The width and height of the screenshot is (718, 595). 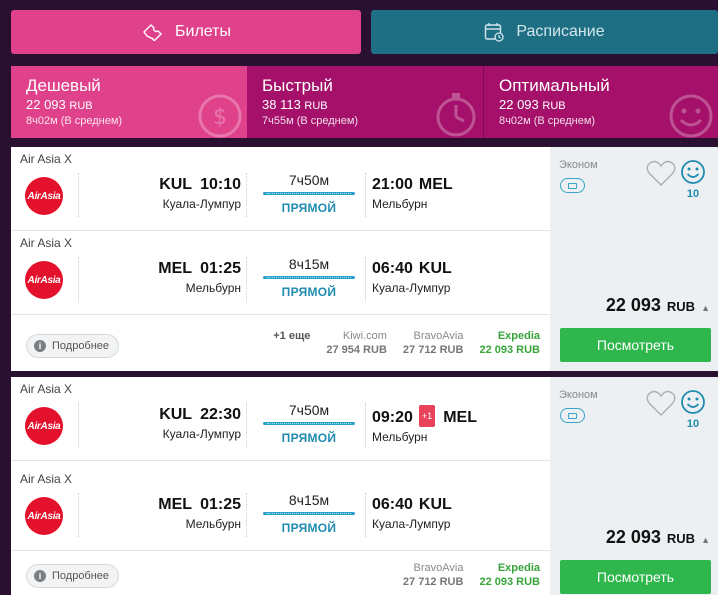 What do you see at coordinates (560, 31) in the screenshot?
I see `tab-schedule-label: Расписание` at bounding box center [560, 31].